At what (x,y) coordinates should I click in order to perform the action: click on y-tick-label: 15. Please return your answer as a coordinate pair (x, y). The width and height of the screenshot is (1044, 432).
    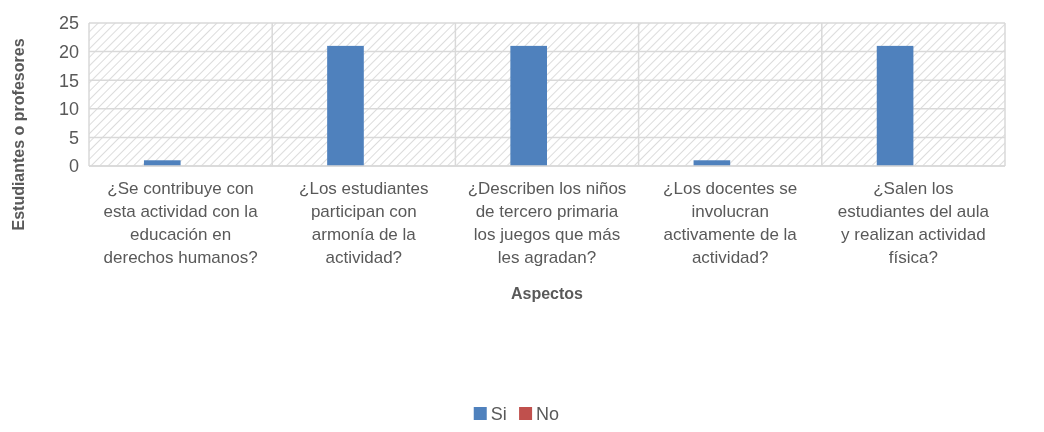
    Looking at the image, I should click on (68, 80).